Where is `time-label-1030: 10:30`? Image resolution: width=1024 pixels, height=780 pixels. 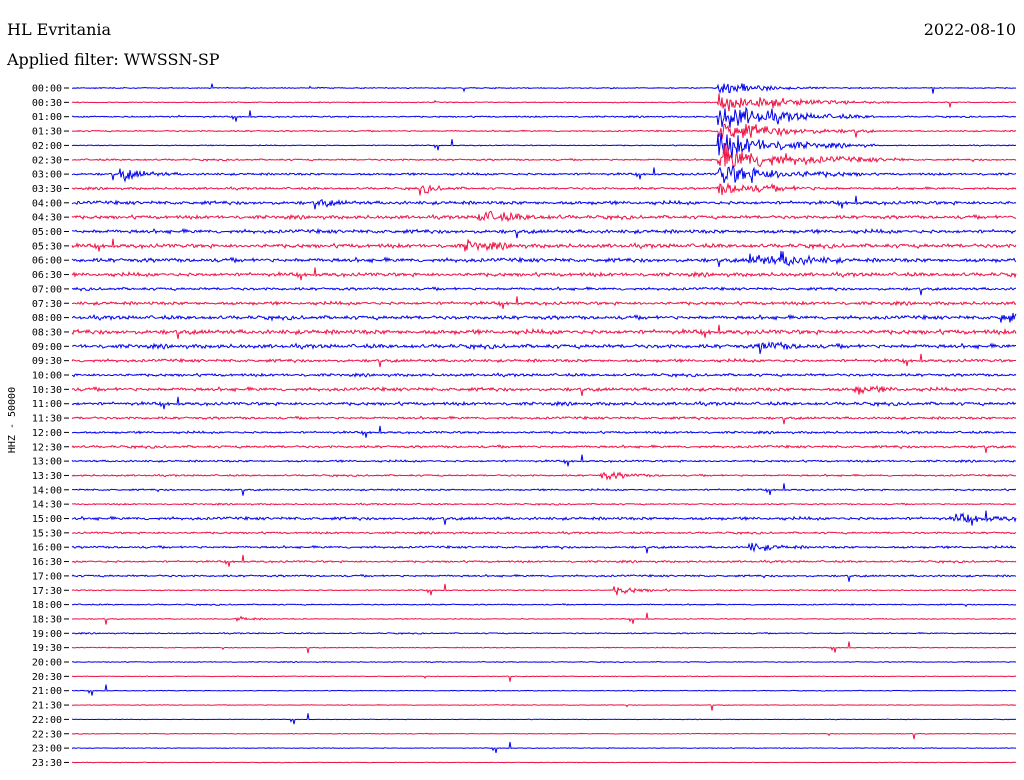 time-label-1030: 10:30 is located at coordinates (47, 390).